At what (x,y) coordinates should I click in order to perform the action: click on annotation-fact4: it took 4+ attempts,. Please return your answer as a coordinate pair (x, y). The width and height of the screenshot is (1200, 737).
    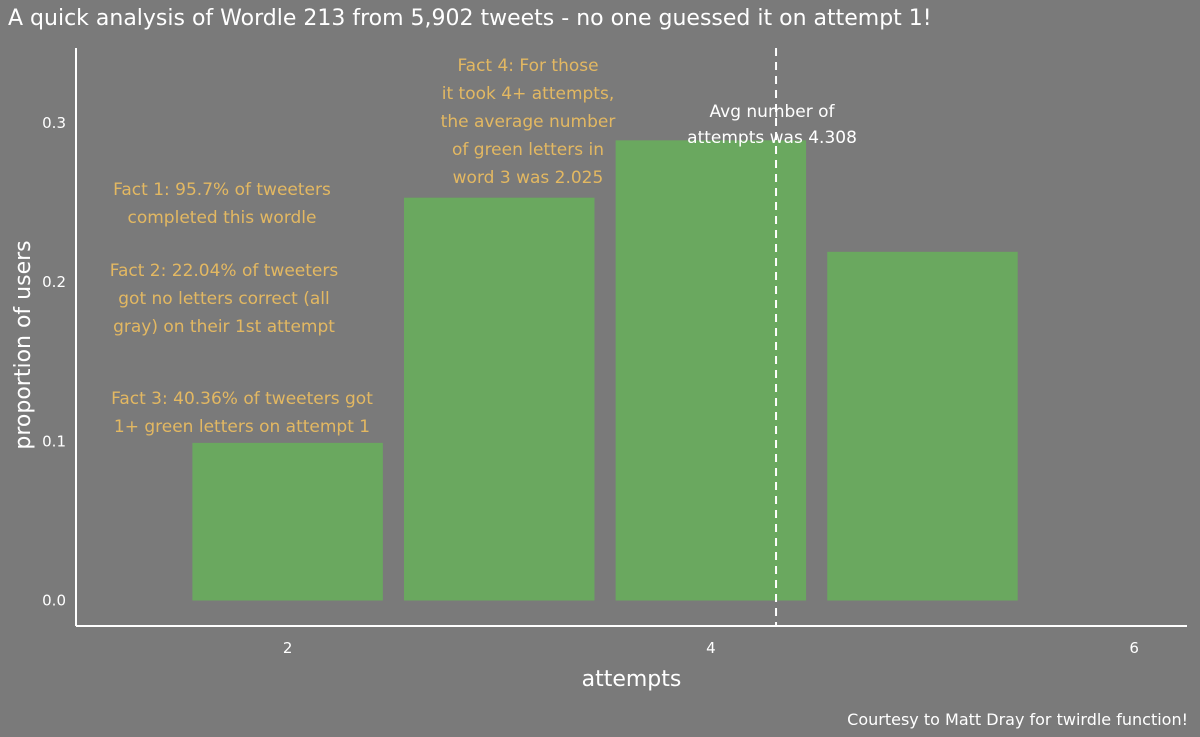
    Looking at the image, I should click on (528, 94).